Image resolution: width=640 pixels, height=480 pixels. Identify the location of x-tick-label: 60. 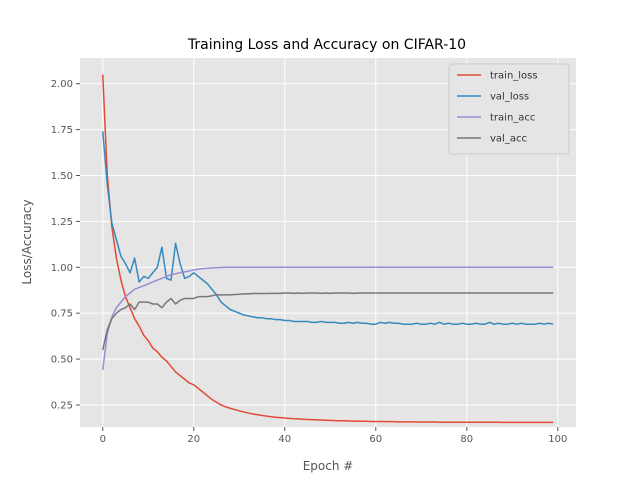
(375, 439).